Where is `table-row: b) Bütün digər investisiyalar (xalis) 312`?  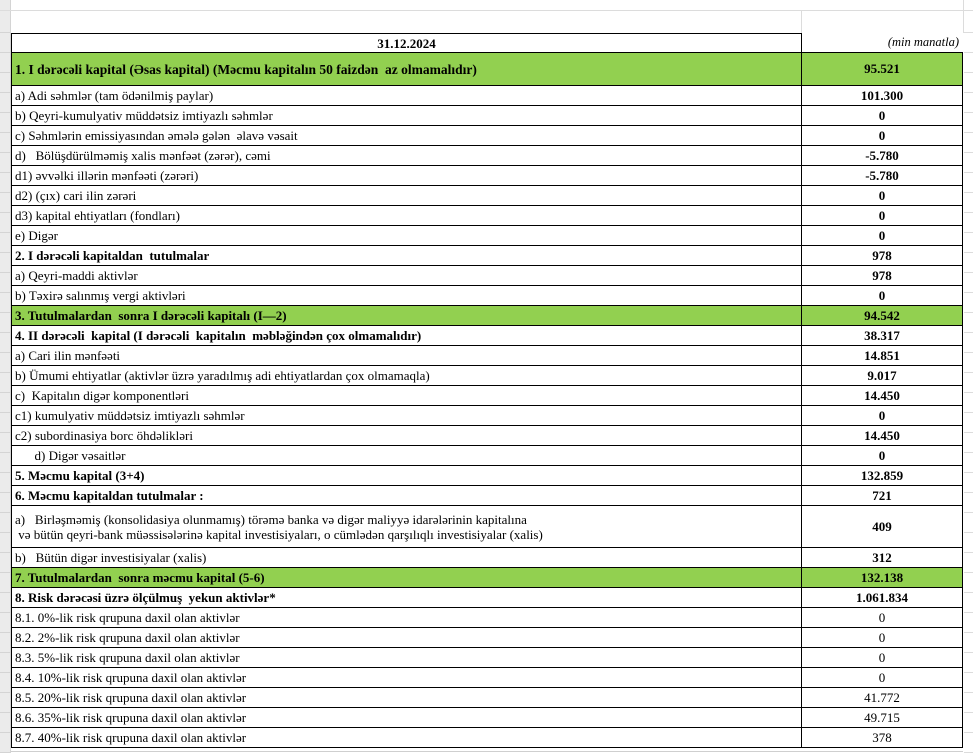 table-row: b) Bütün digər investisiyalar (xalis) 312 is located at coordinates (487, 558).